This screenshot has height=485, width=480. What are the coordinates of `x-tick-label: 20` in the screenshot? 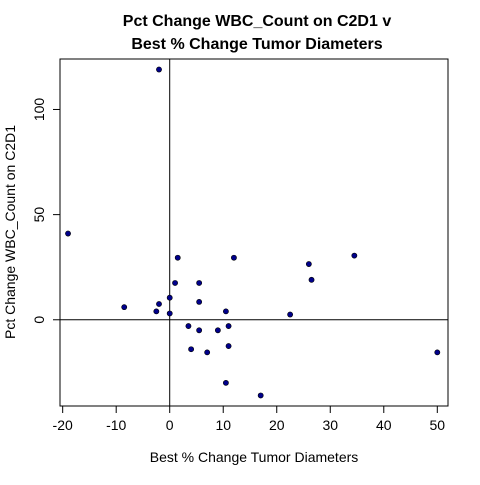 It's located at (277, 425).